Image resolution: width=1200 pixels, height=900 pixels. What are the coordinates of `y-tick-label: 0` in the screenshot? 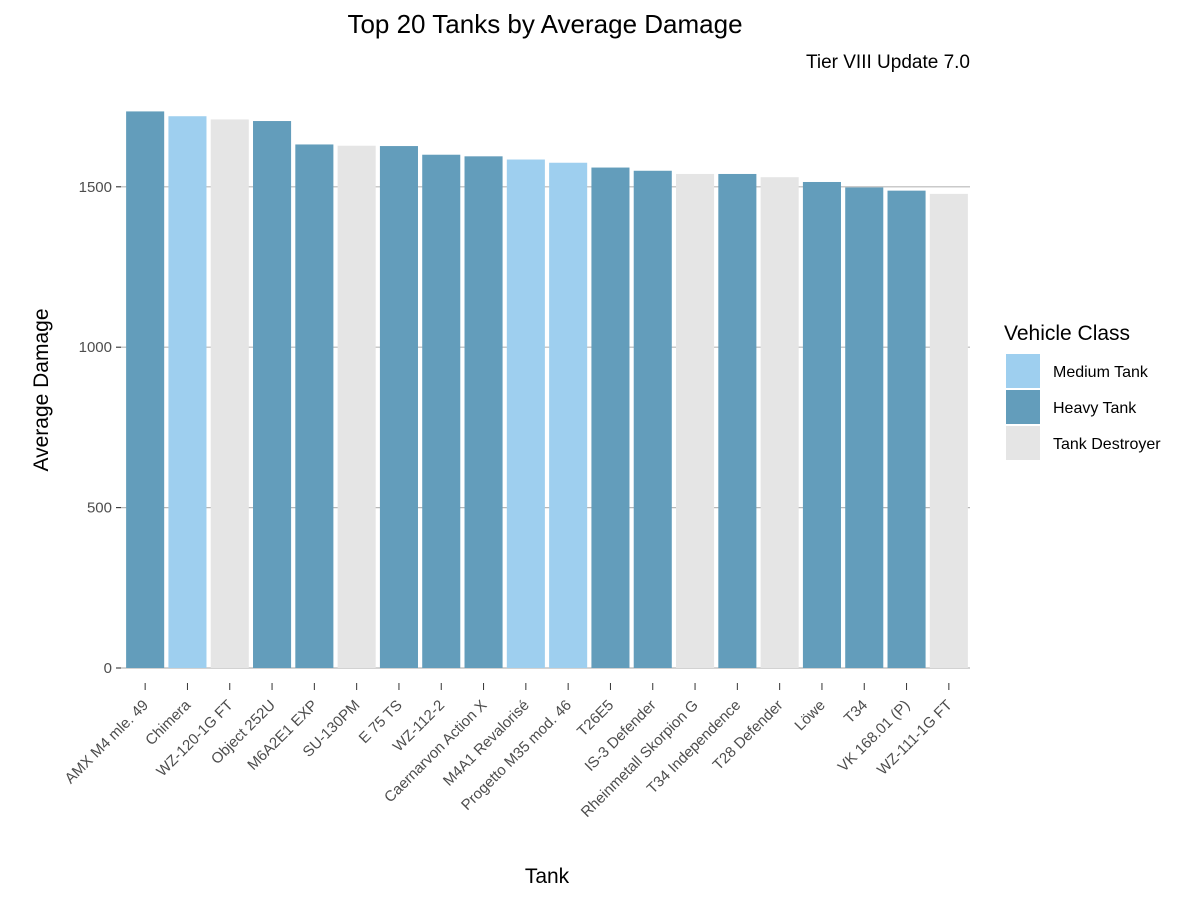 It's located at (108, 668).